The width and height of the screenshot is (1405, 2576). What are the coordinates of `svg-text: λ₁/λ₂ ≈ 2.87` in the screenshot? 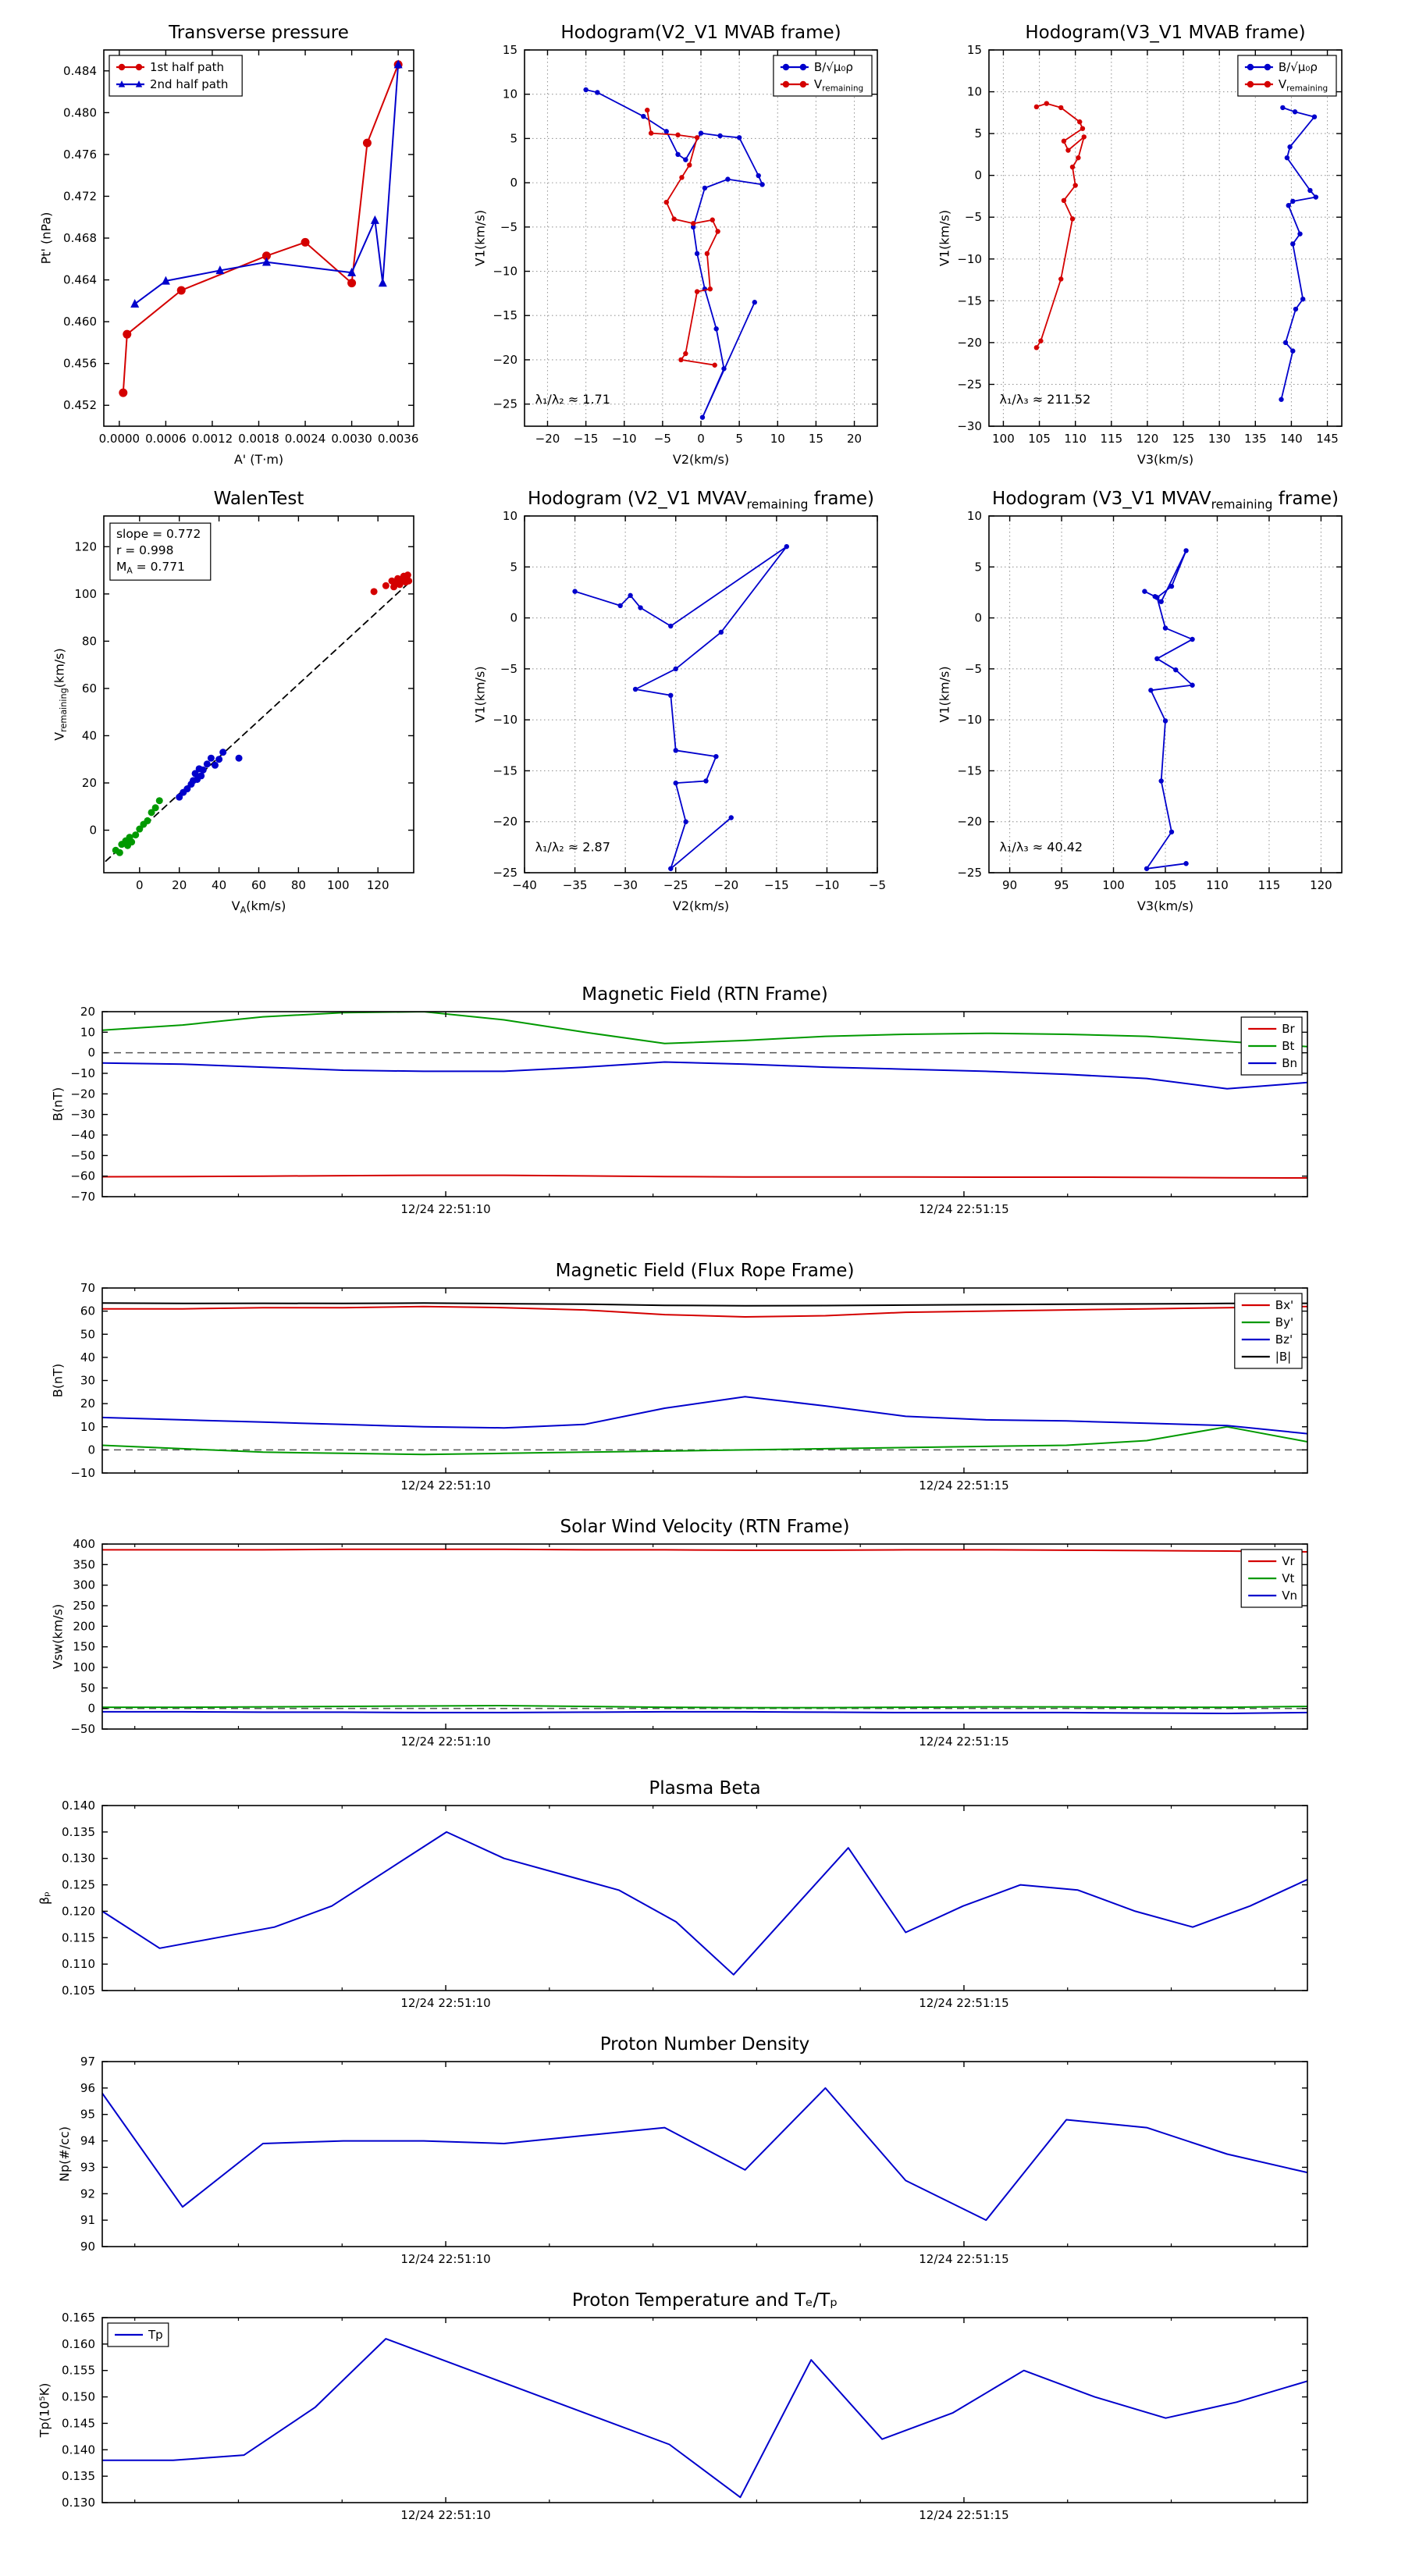 It's located at (573, 848).